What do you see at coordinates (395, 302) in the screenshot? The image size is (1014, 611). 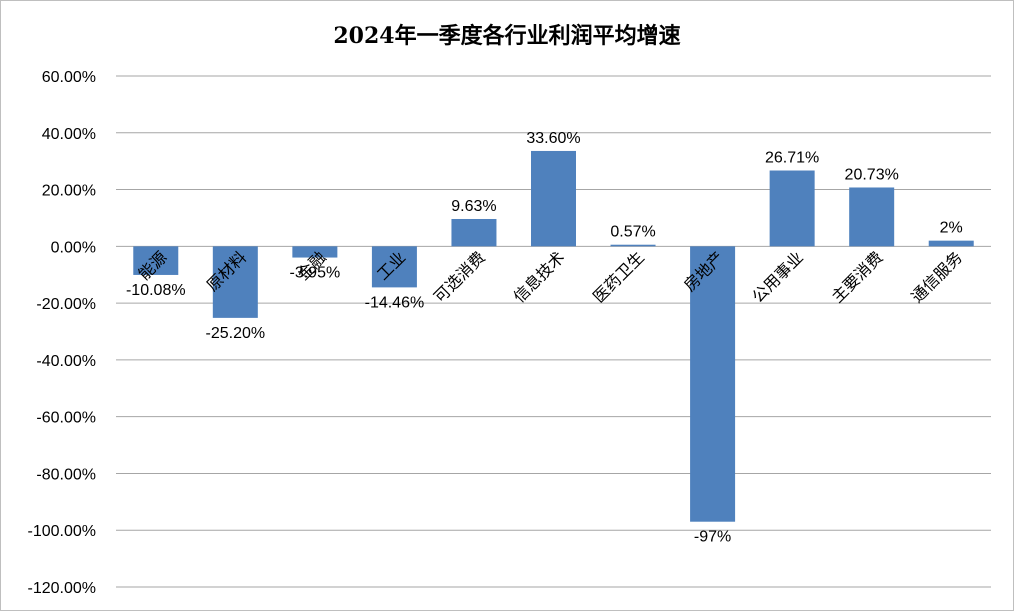 I see `data-label: -14.46%` at bounding box center [395, 302].